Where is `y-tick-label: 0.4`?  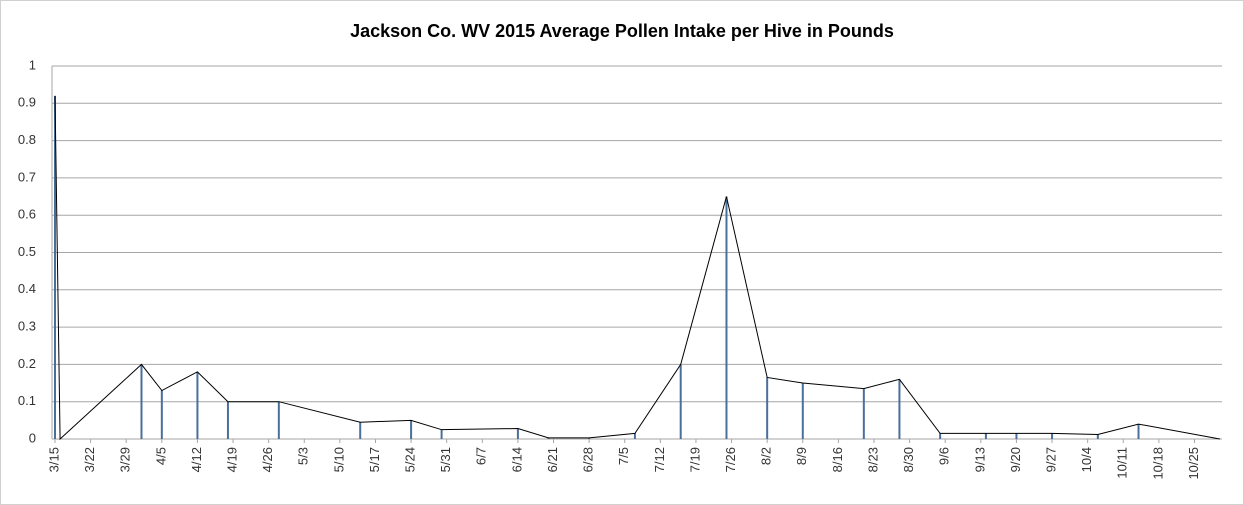
y-tick-label: 0.4 is located at coordinates (27, 288).